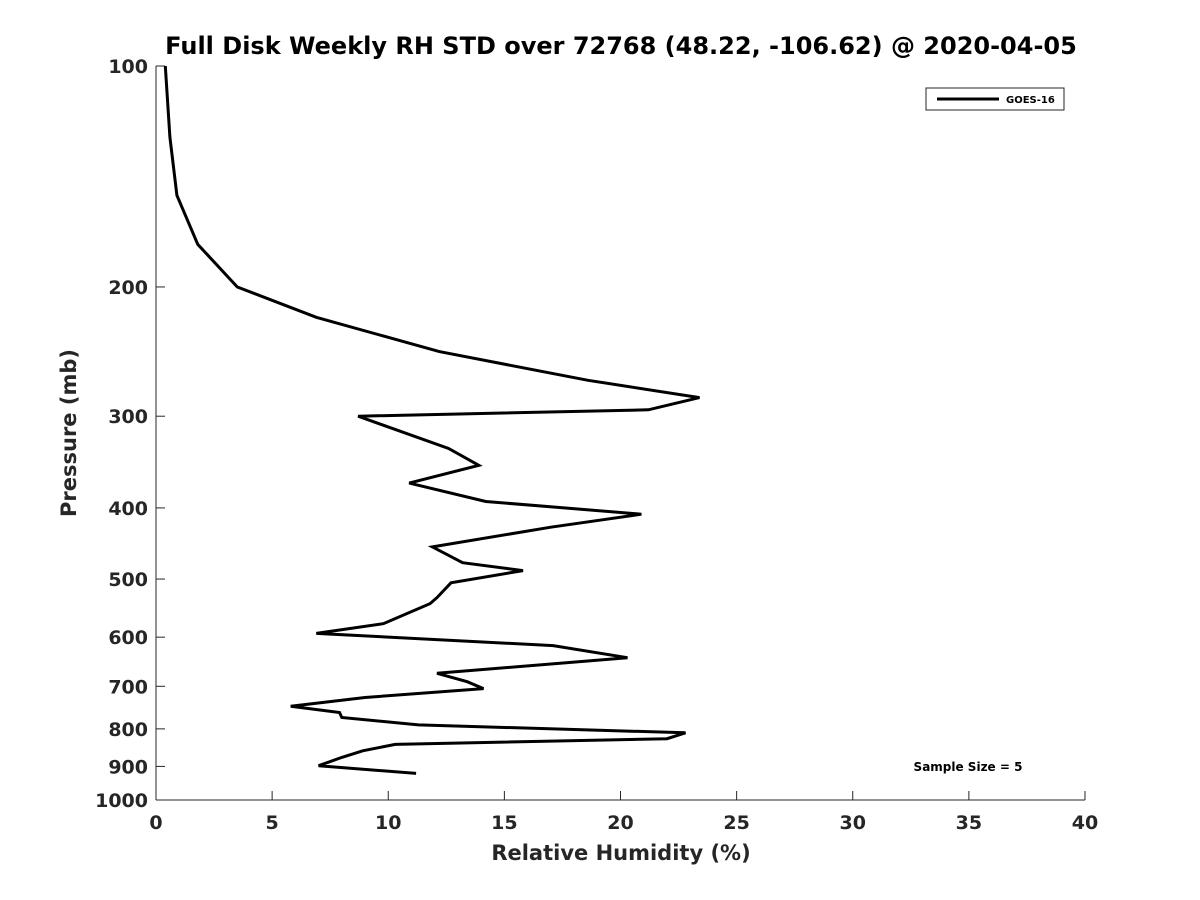  What do you see at coordinates (121, 801) in the screenshot?
I see `y-tick-label: 1000` at bounding box center [121, 801].